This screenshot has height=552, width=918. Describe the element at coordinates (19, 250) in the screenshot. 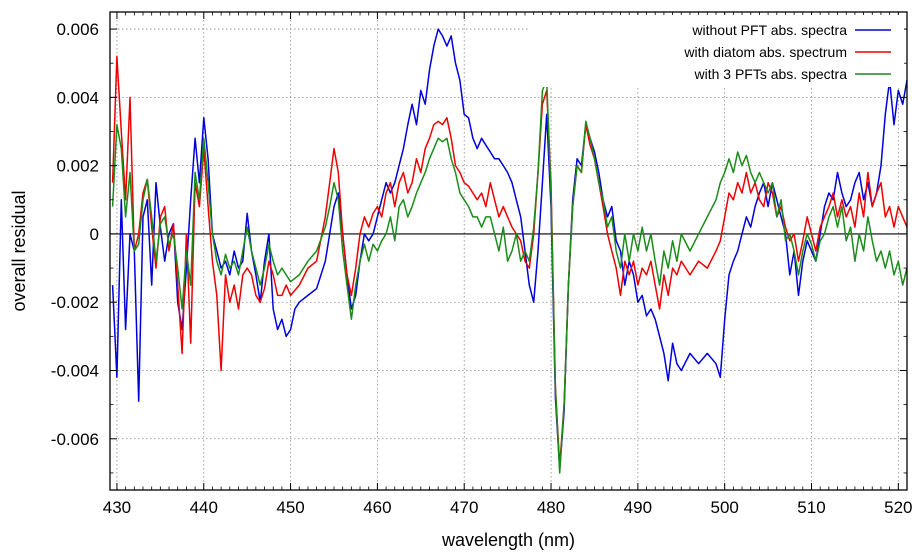

I see `y-axis-label: overall residual` at that location.